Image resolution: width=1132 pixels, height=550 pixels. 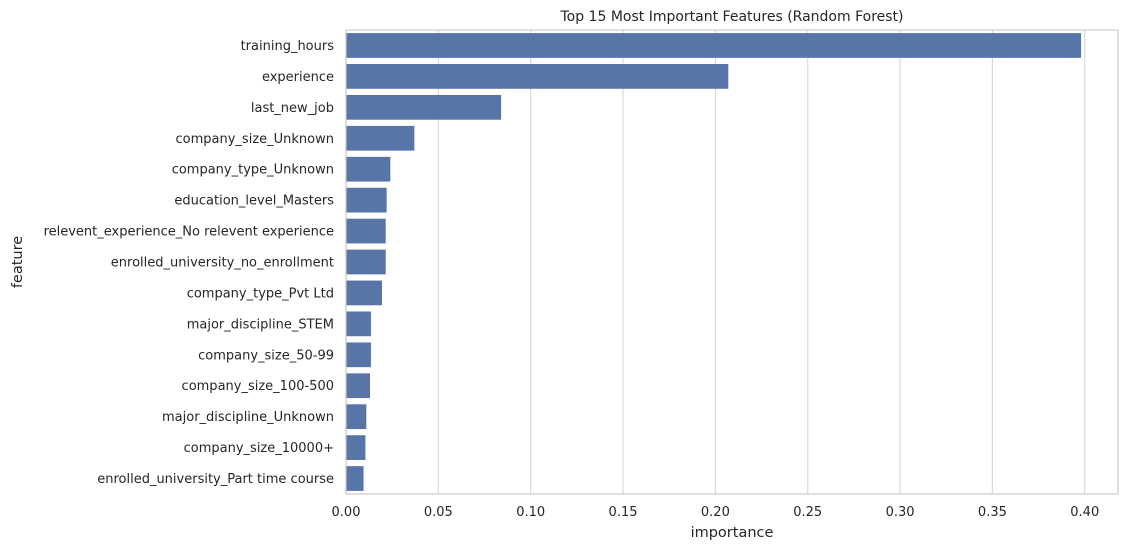 I want to click on x-tick-label: 0.25, so click(x=807, y=512).